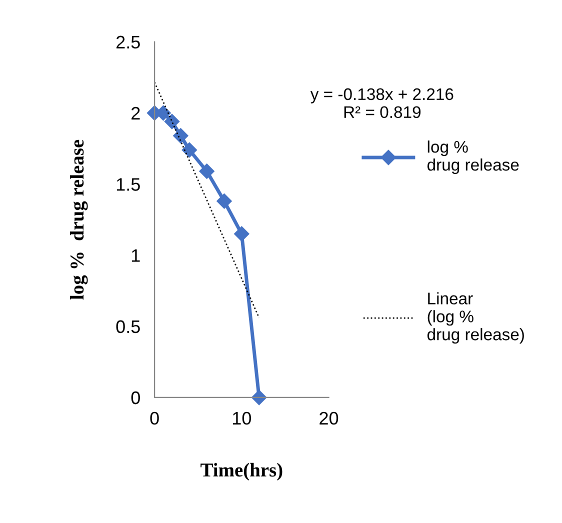  Describe the element at coordinates (128, 42) in the screenshot. I see `y-tick-label: 2.5` at that location.